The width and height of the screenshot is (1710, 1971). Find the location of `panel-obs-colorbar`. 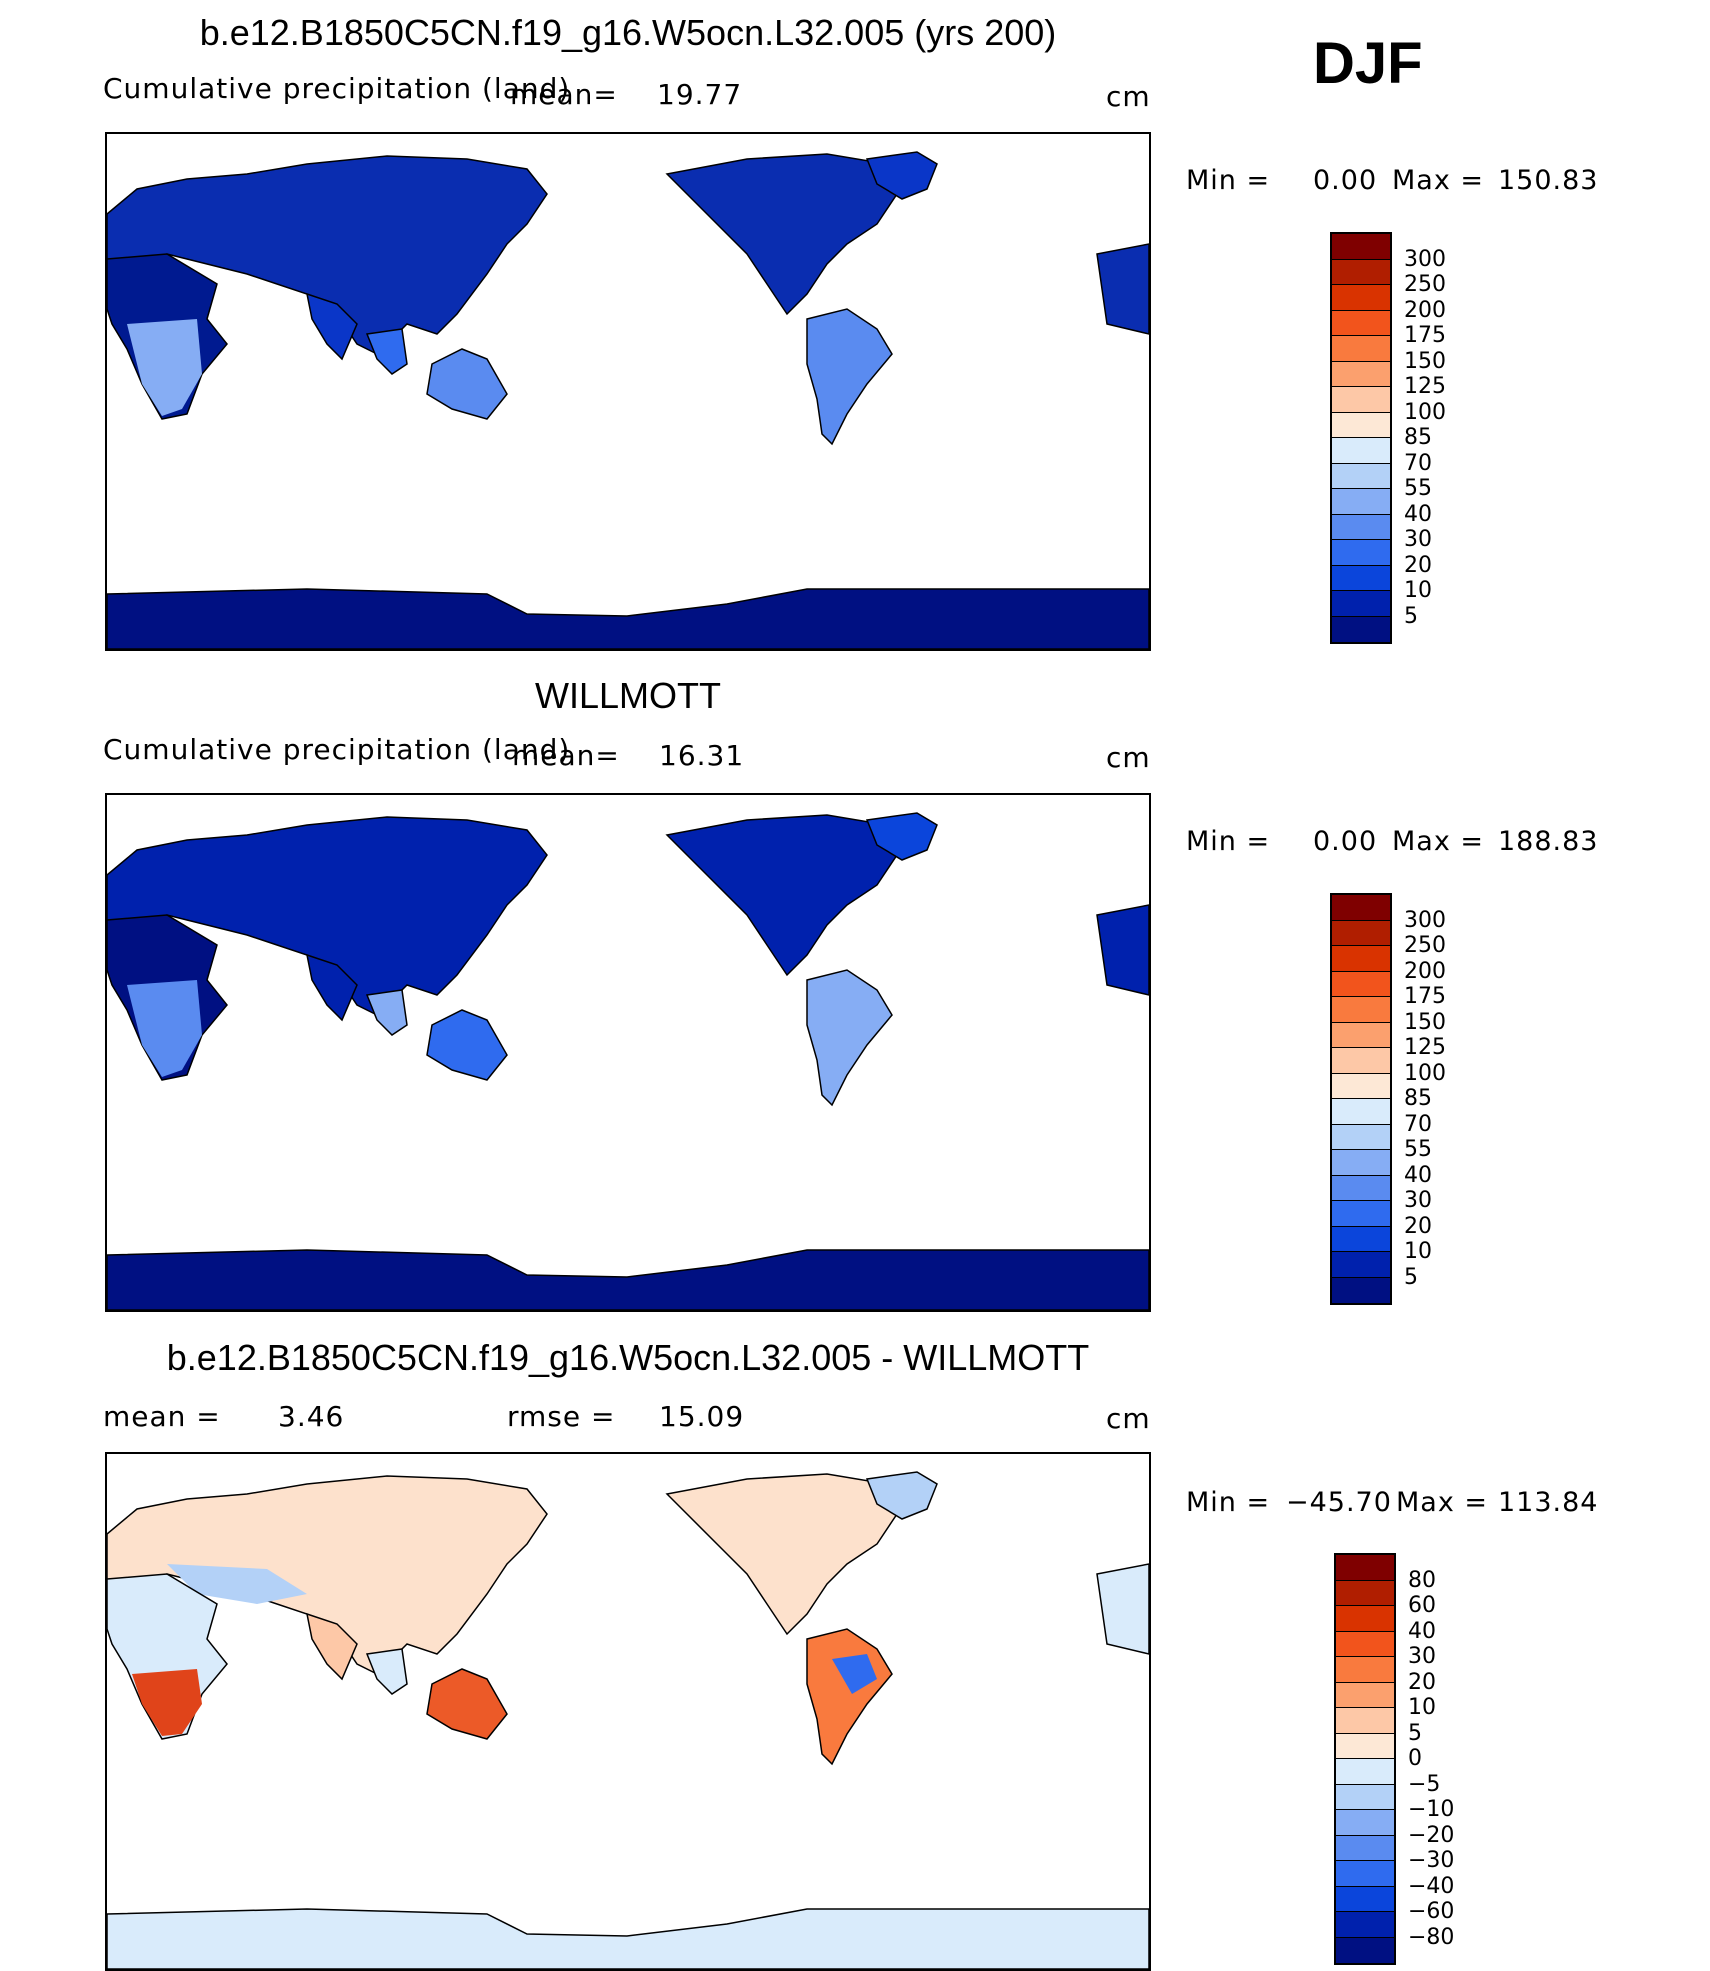

panel-obs-colorbar is located at coordinates (1361, 1099).